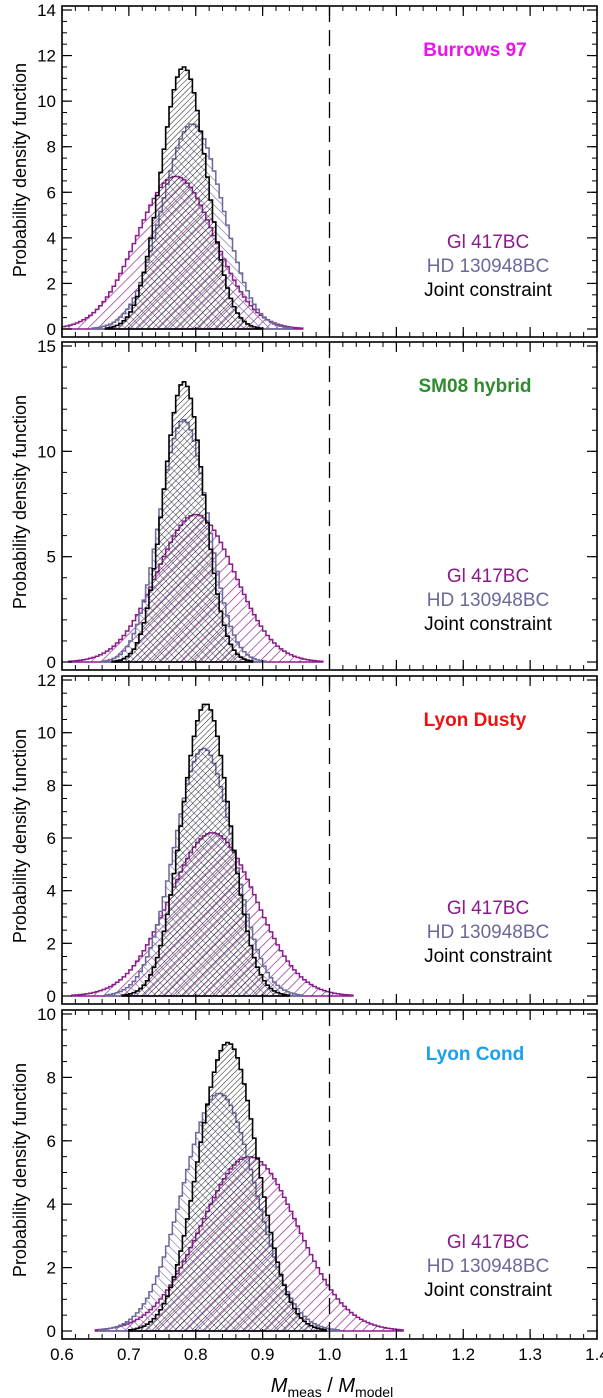 This screenshot has width=603, height=1398. What do you see at coordinates (20, 836) in the screenshot?
I see `y-axis-label-panel-3: Probability density function` at bounding box center [20, 836].